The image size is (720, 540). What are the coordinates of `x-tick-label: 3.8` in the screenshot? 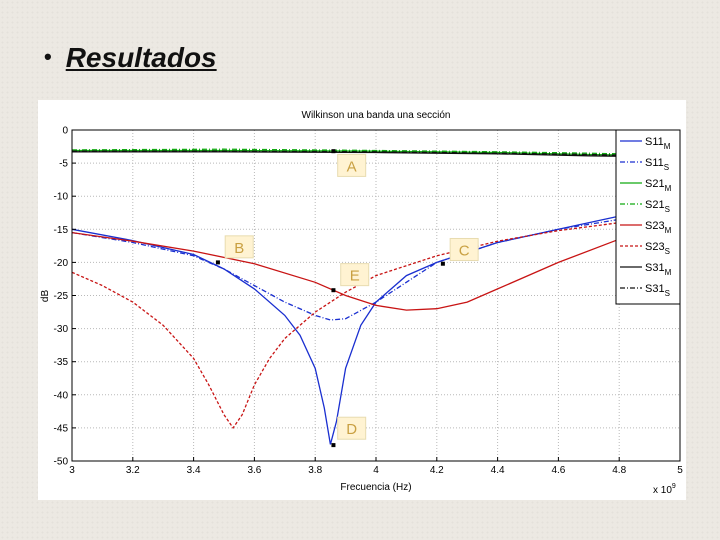 It's located at (315, 470).